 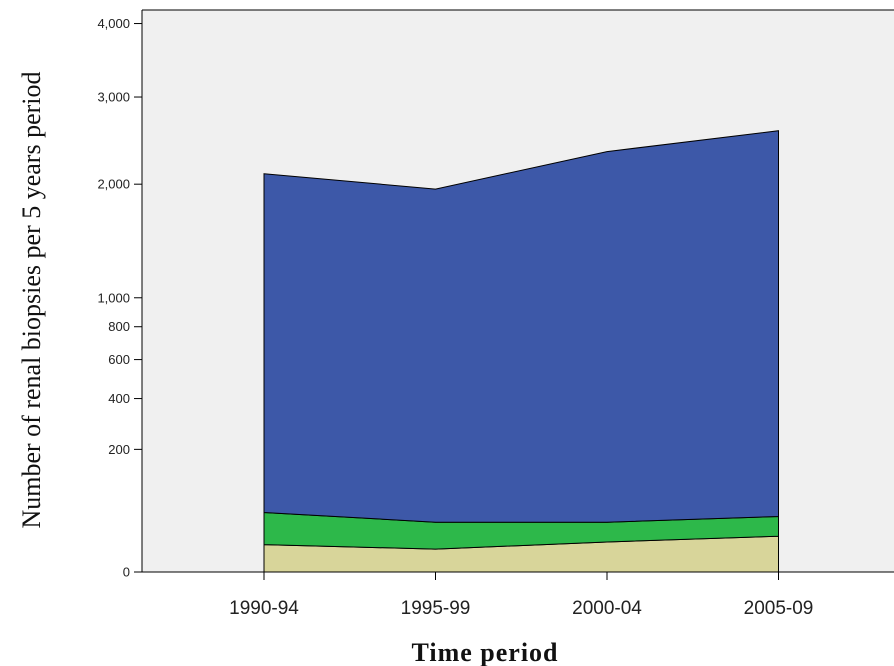 What do you see at coordinates (126, 572) in the screenshot?
I see `y-tick-label: 0` at bounding box center [126, 572].